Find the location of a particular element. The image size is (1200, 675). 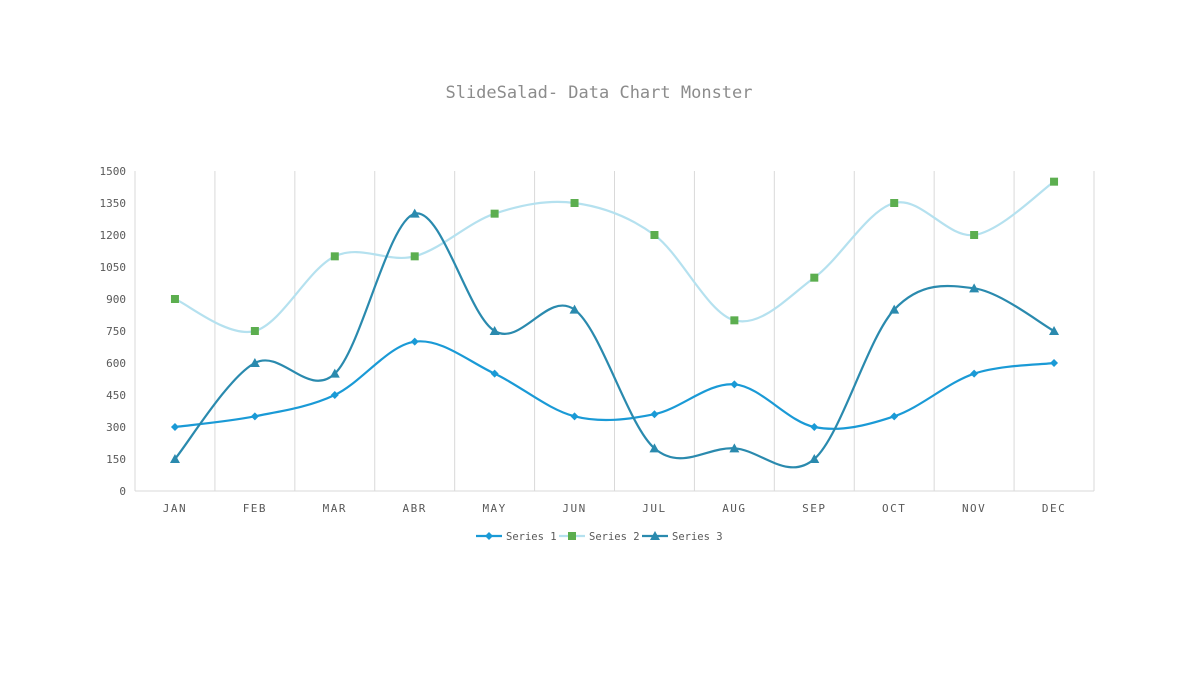

y-tick-label: 1200 is located at coordinates (113, 235).